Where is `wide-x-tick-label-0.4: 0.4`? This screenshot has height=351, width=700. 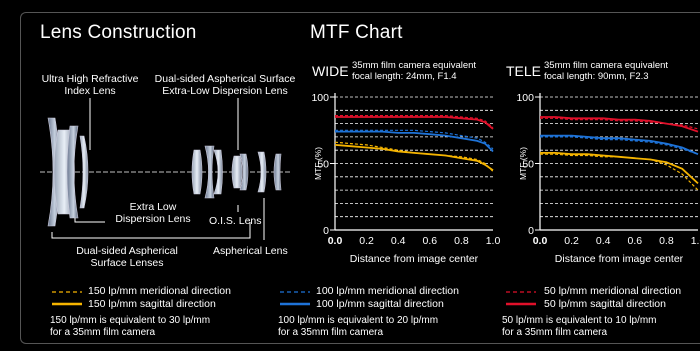
wide-x-tick-label-0.4: 0.4 is located at coordinates (398, 241).